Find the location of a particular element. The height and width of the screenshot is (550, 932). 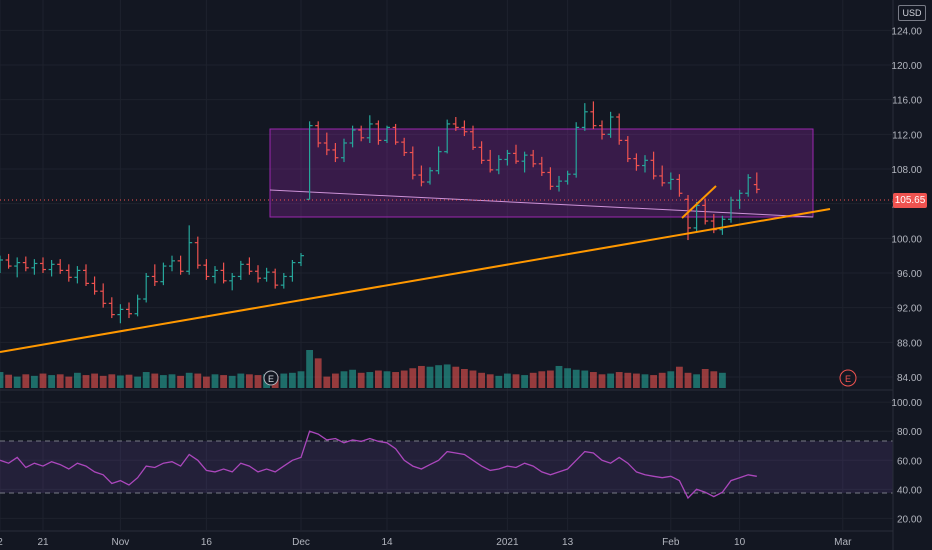

trendline-short is located at coordinates (699, 202).